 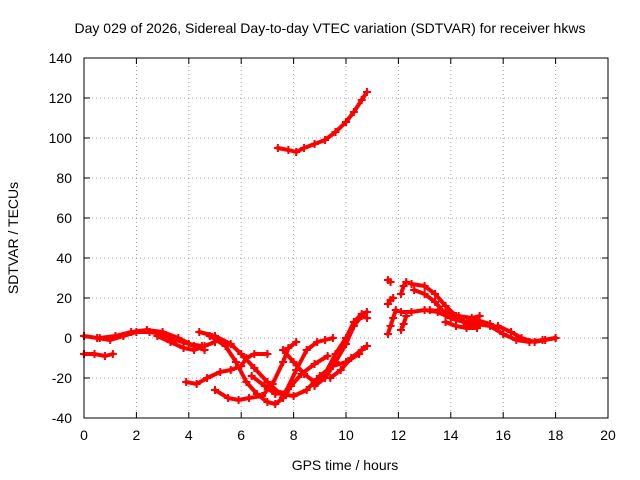 I want to click on y-tick-label: 60, so click(x=64, y=218).